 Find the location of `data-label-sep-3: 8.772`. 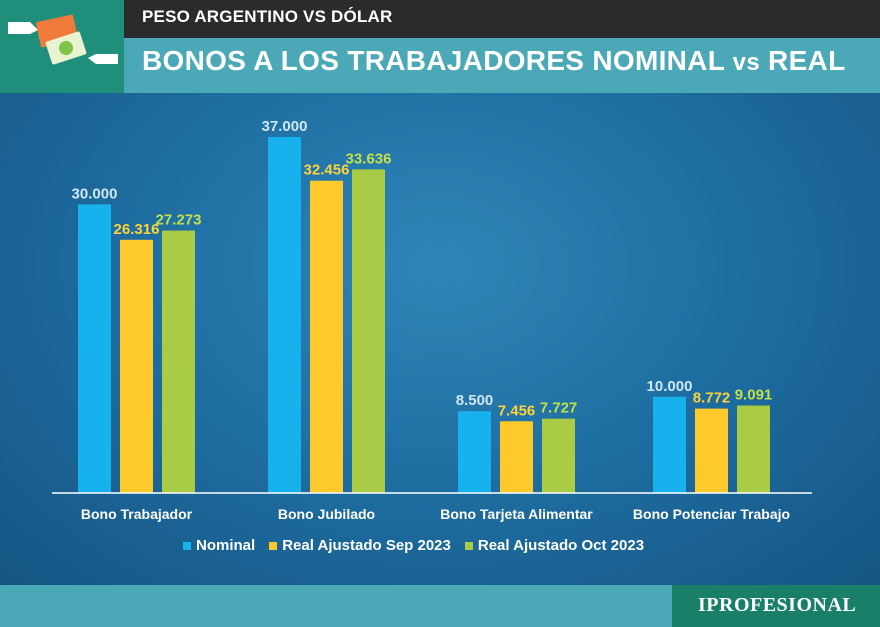

data-label-sep-3: 8.772 is located at coordinates (712, 398).